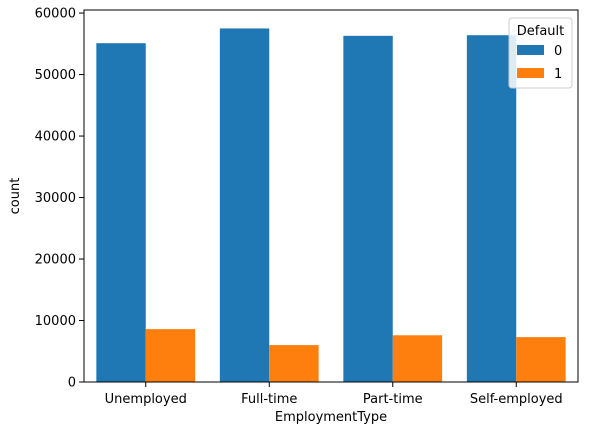 The height and width of the screenshot is (435, 589). I want to click on legend-label-0: 0, so click(558, 51).